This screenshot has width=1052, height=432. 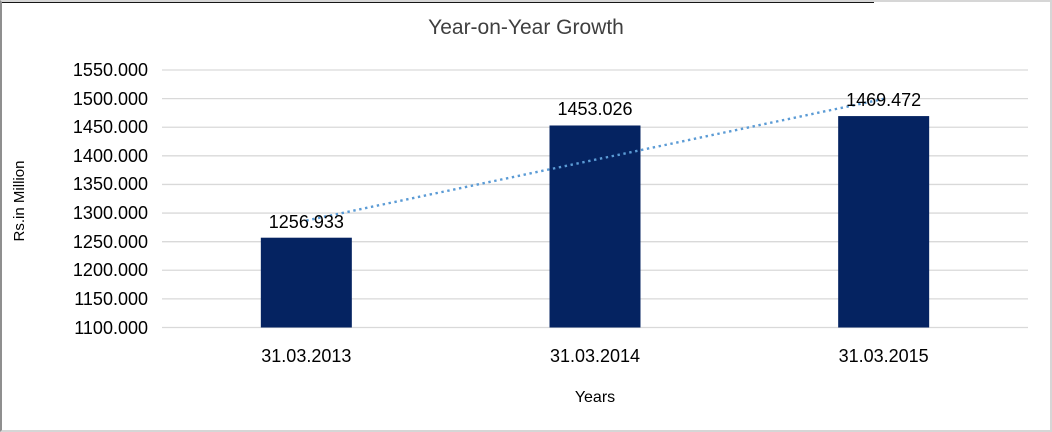 I want to click on x-tick-label: 31.03.2014, so click(x=595, y=356).